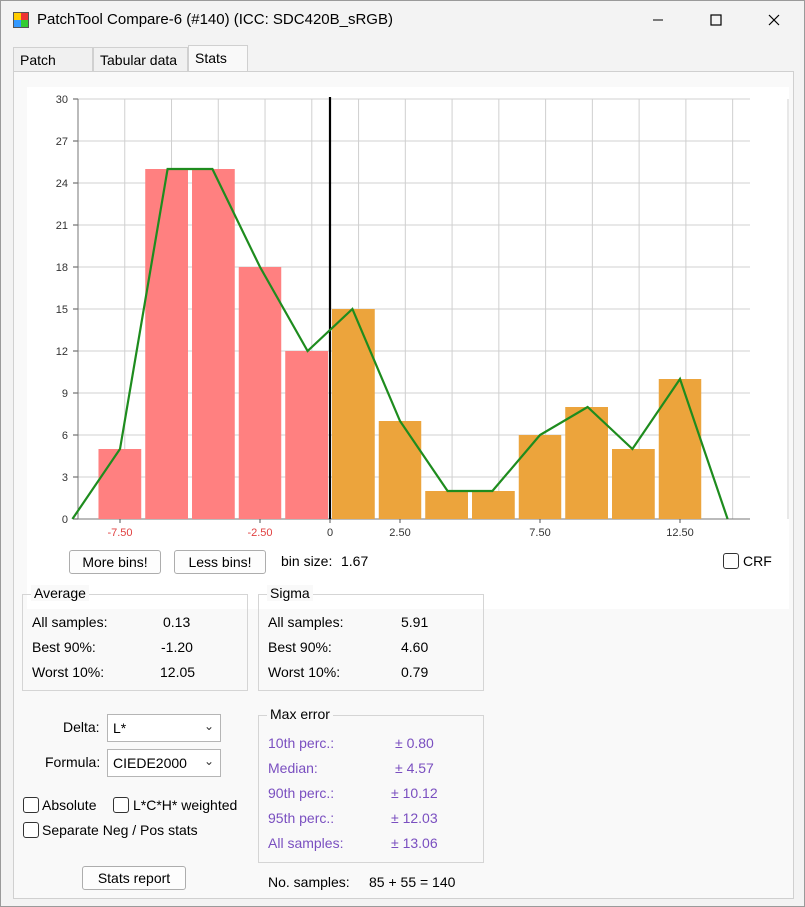 The image size is (805, 907). Describe the element at coordinates (414, 743) in the screenshot. I see `maxerr-p10-value: ± 0.80` at that location.